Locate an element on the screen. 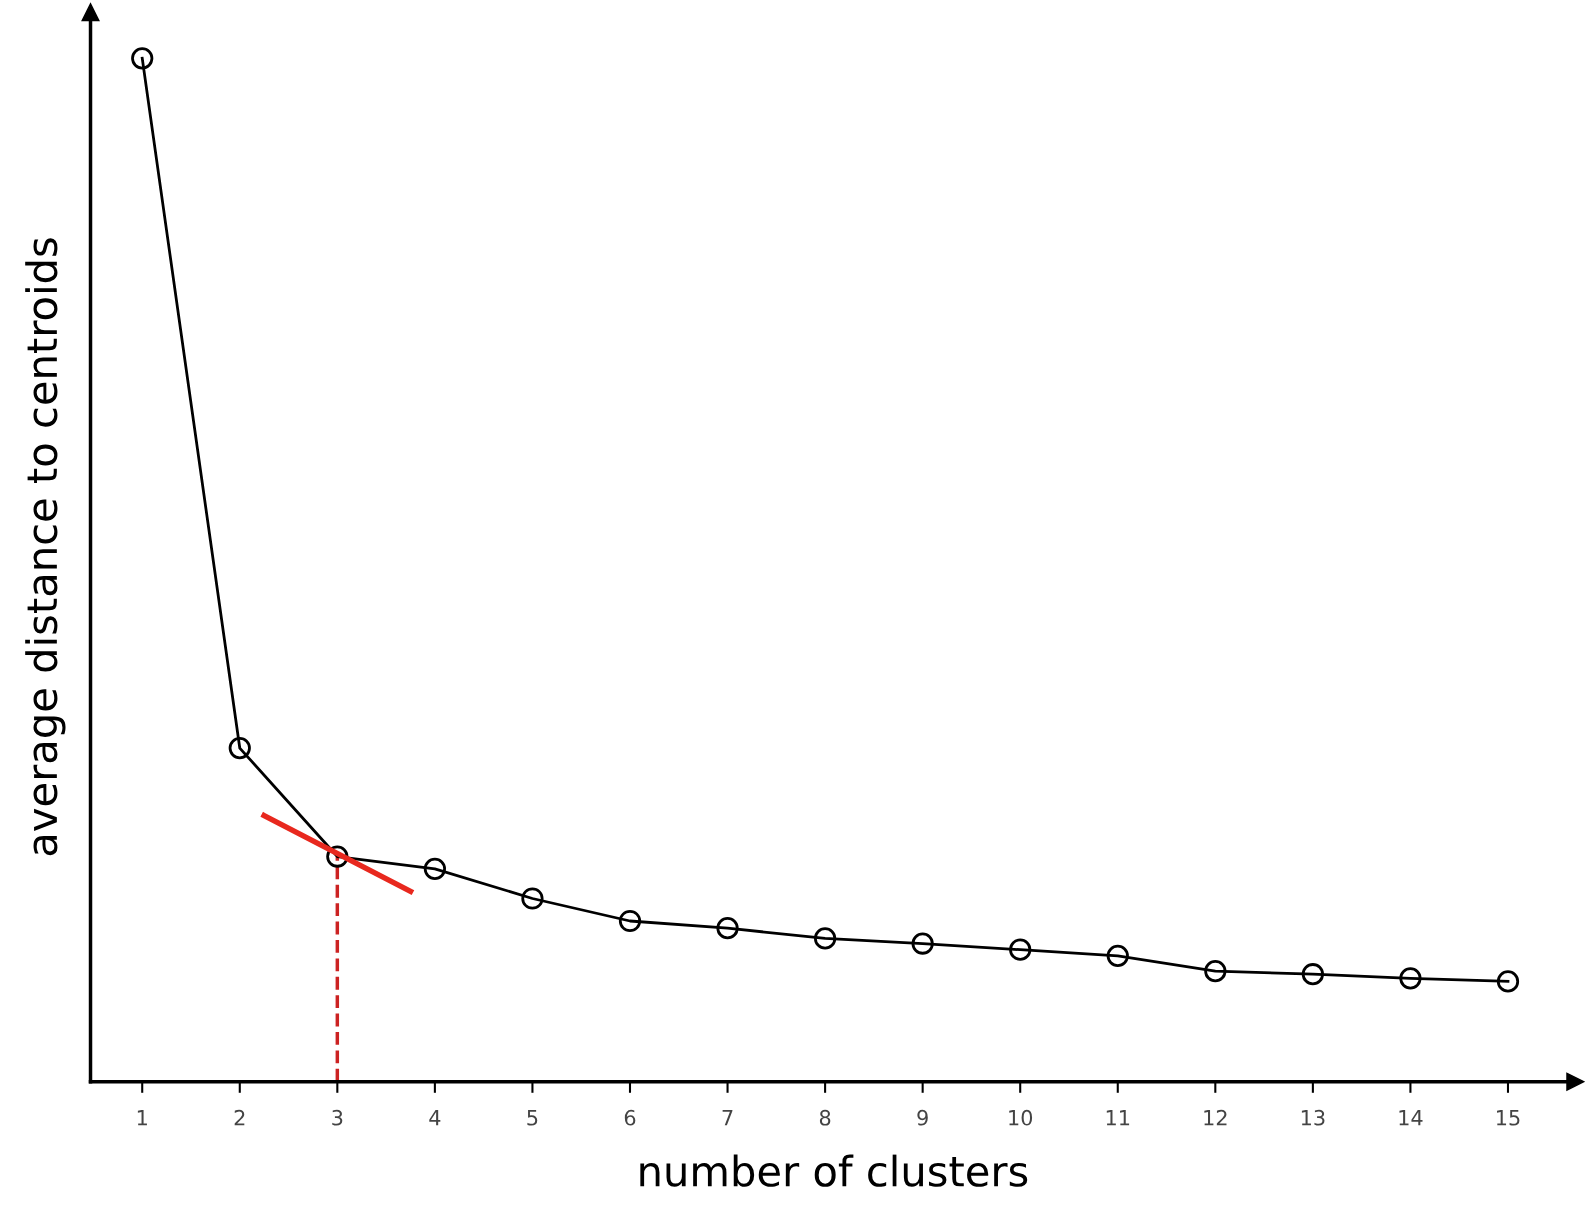 This screenshot has height=1225, width=1588. y-axis-title: average distance to centroids is located at coordinates (45, 547).